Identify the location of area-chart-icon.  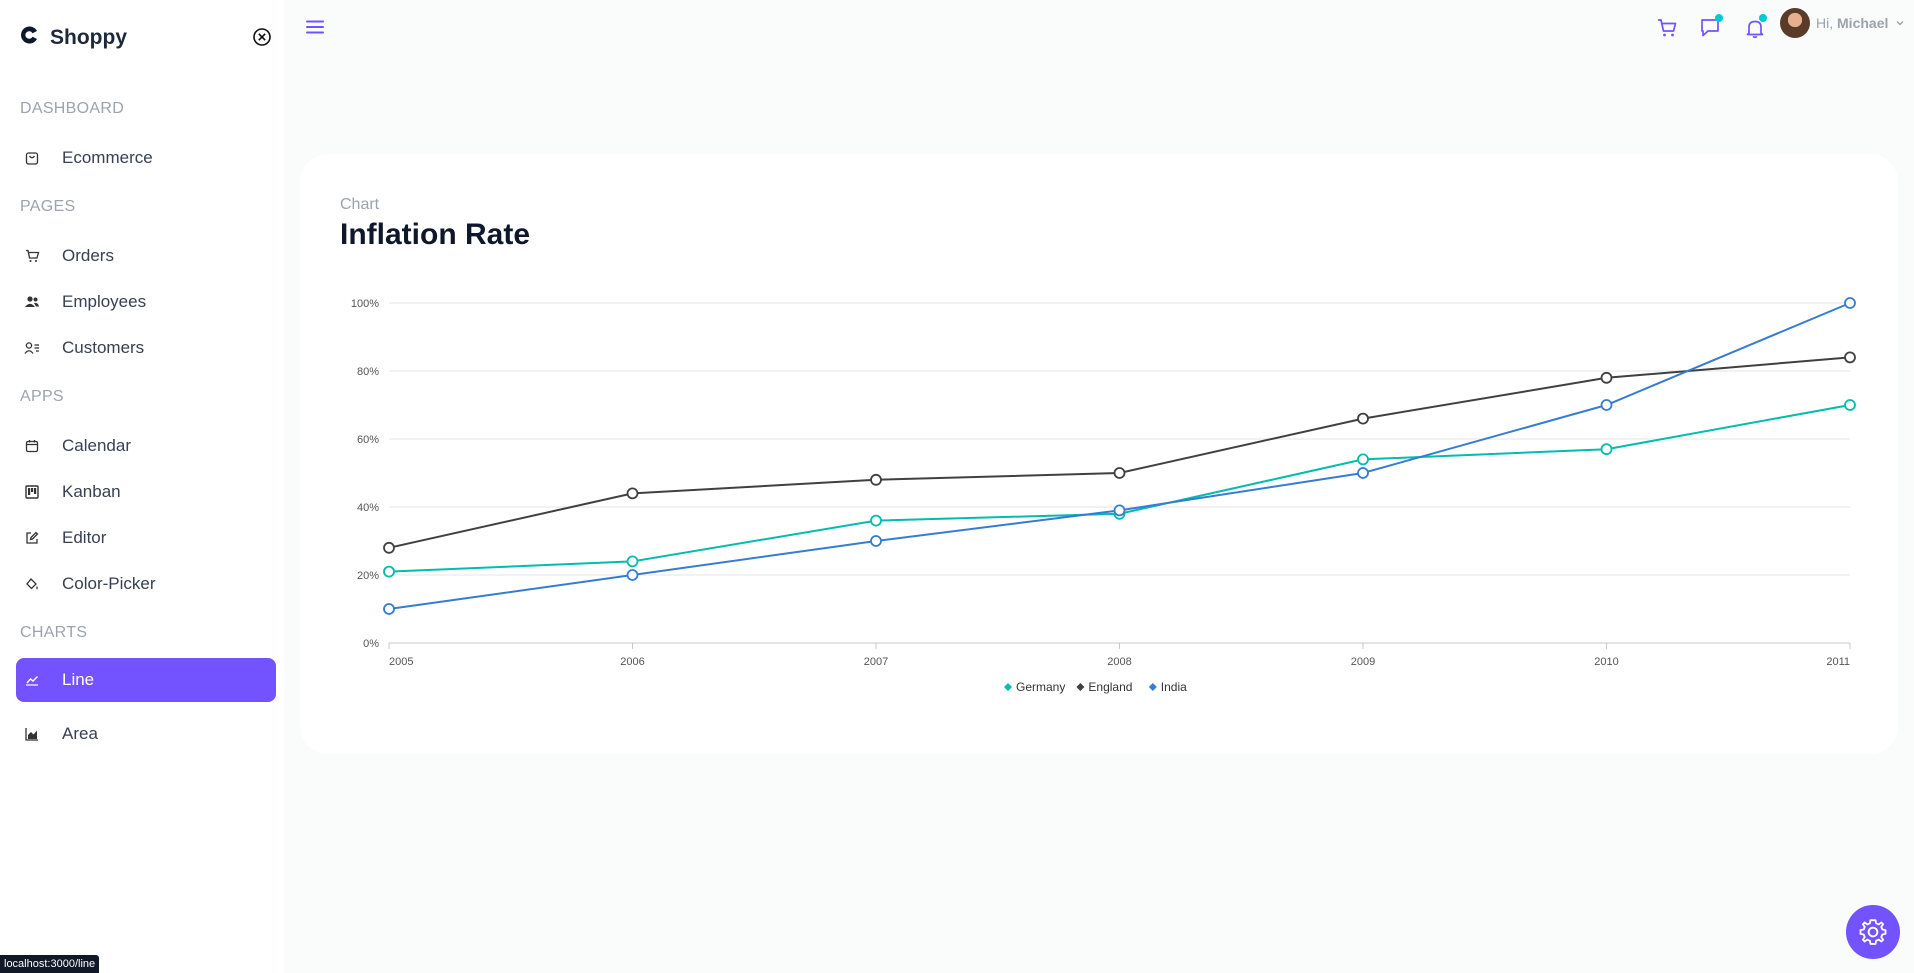
(32, 734).